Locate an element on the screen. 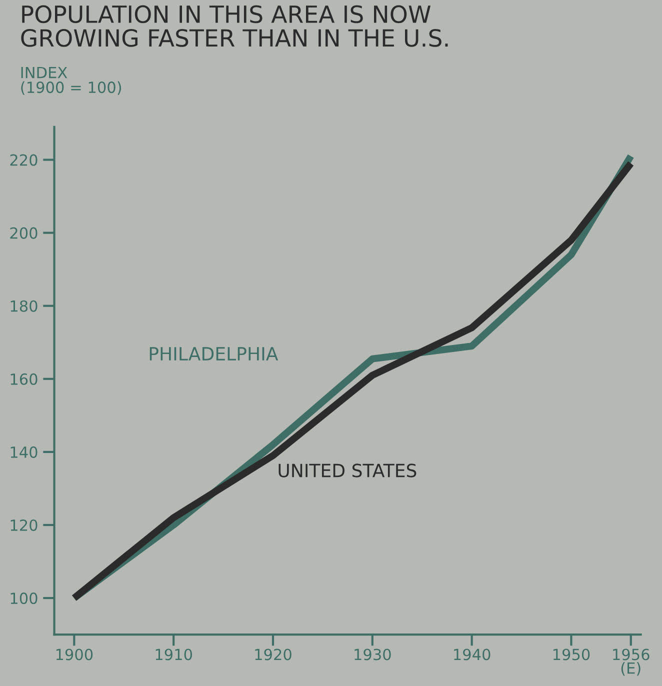 This screenshot has width=662, height=686. x-tick-label: 1950 is located at coordinates (571, 654).